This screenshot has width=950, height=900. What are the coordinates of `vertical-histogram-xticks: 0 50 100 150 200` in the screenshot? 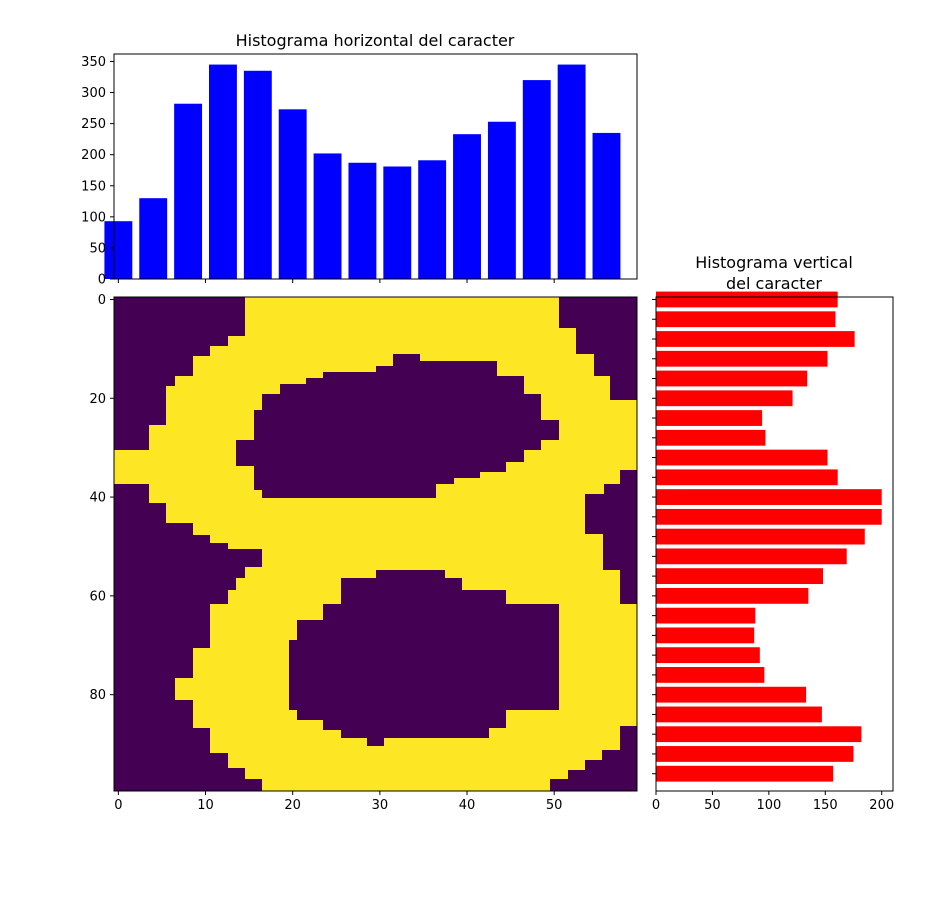 It's located at (773, 802).